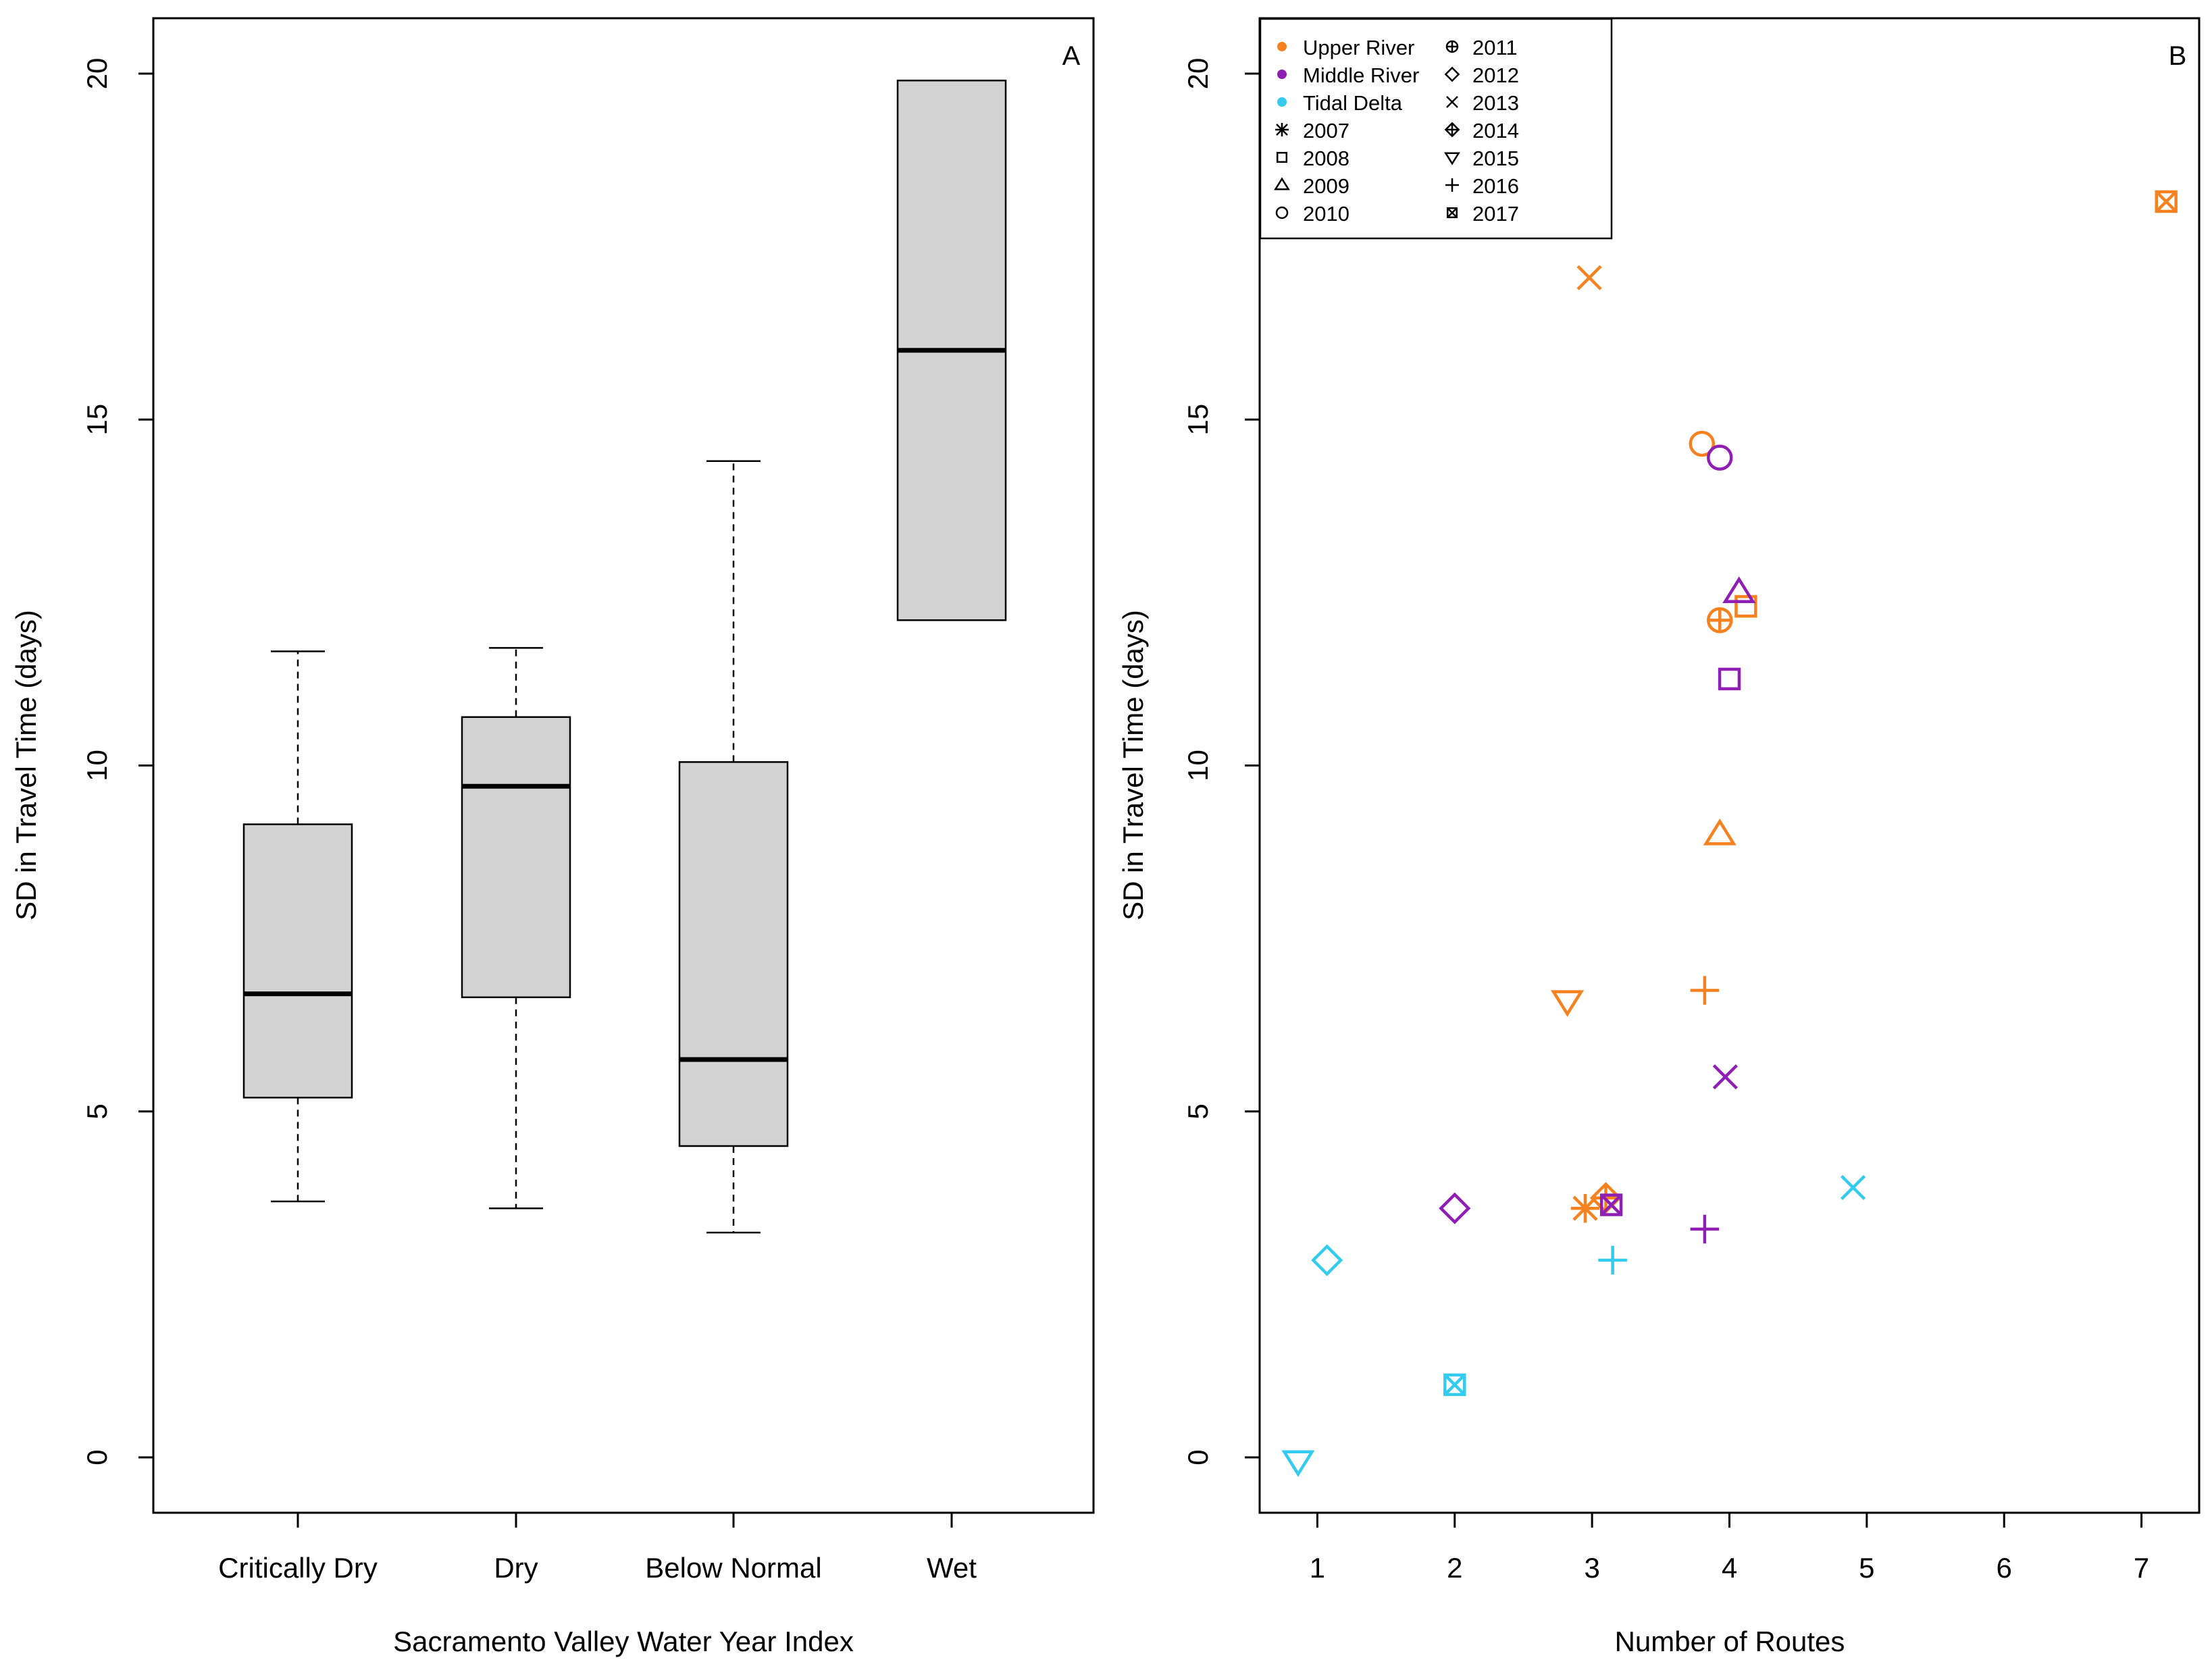 This screenshot has height=1662, width=2212. I want to click on legend-label: 2011, so click(1495, 48).